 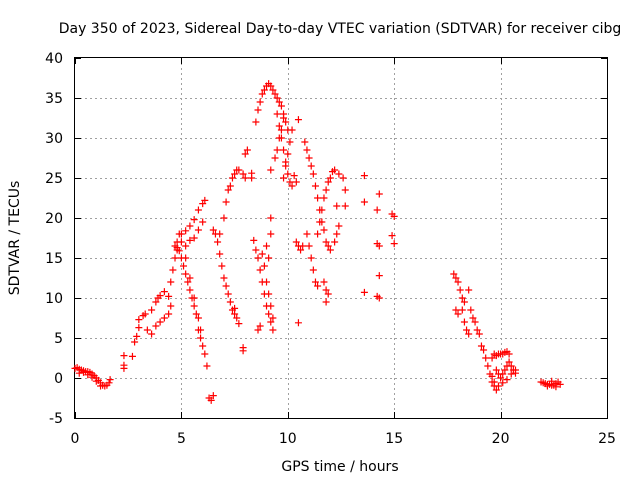 What do you see at coordinates (181, 439) in the screenshot?
I see `x-tick-label: 5` at bounding box center [181, 439].